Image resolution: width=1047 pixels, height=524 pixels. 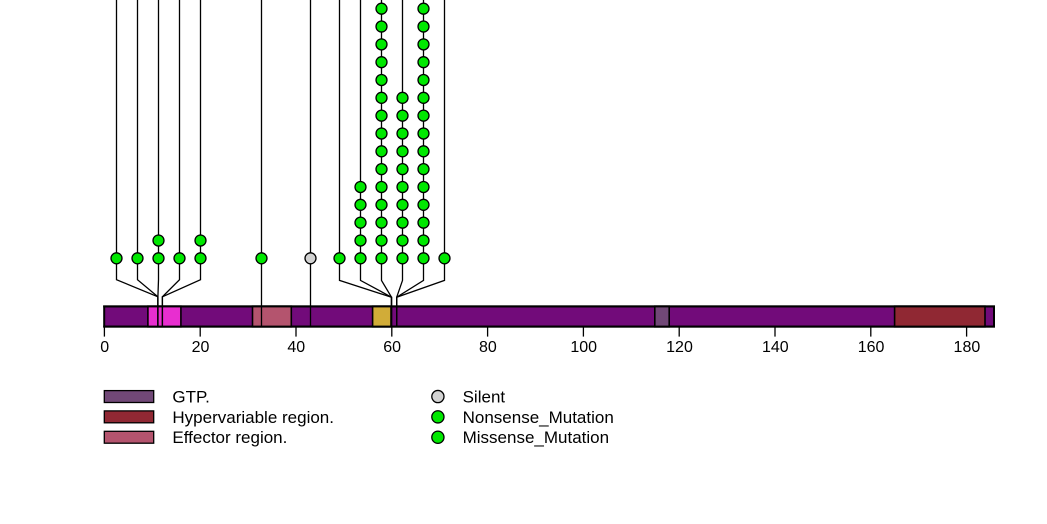 What do you see at coordinates (536, 437) in the screenshot?
I see `svg-text: Missense_Mutation` at bounding box center [536, 437].